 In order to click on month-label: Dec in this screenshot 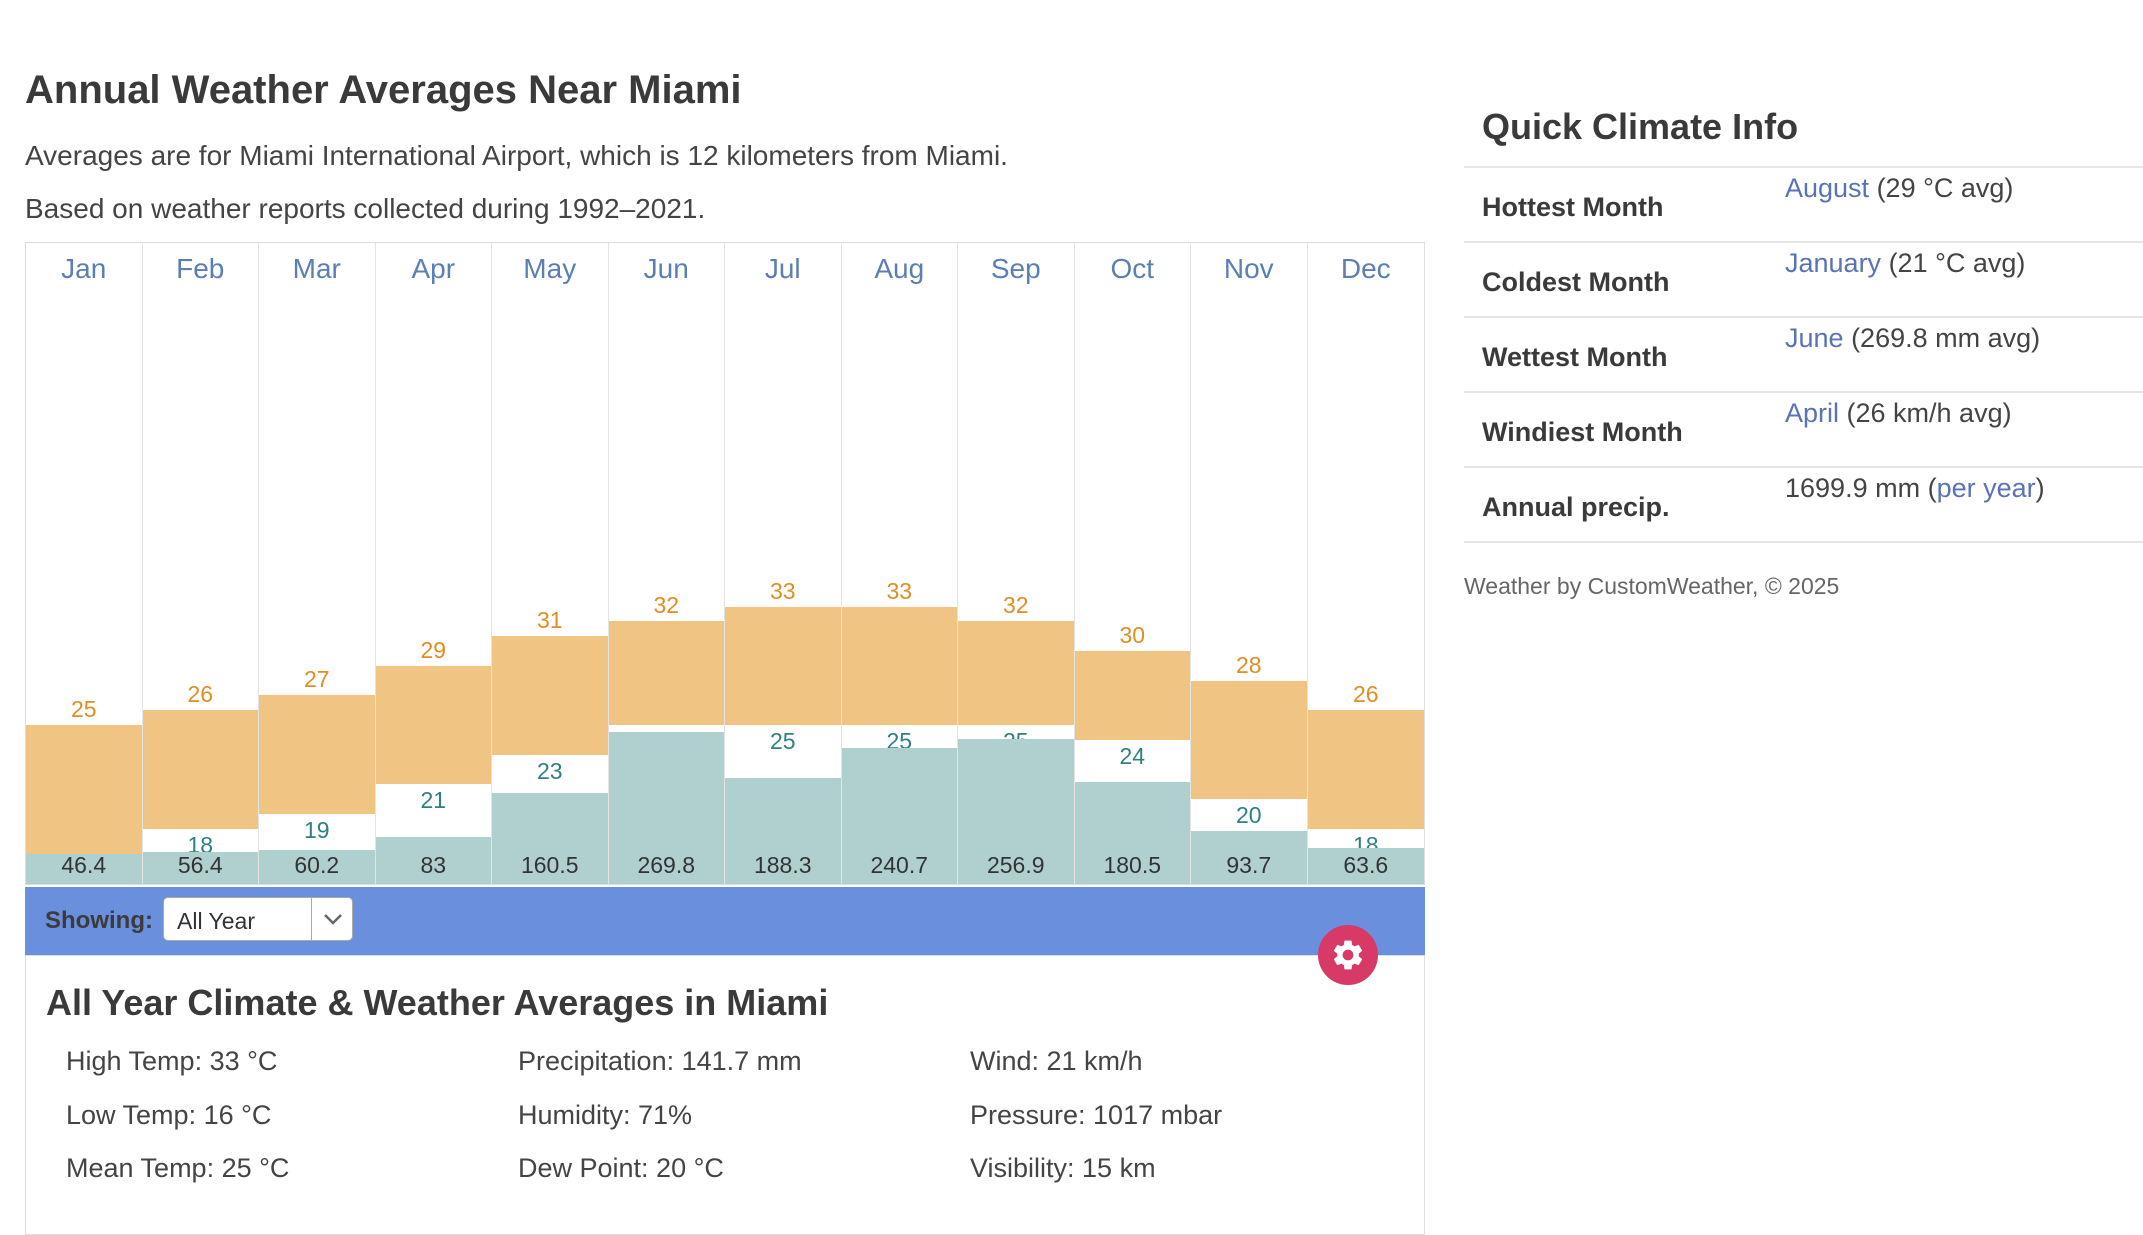, I will do `click(1365, 268)`.